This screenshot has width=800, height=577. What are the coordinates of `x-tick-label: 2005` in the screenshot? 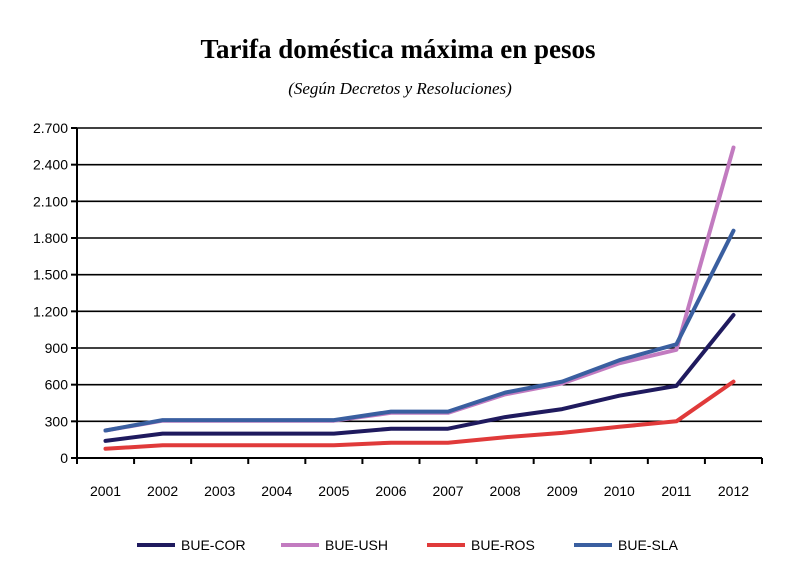 It's located at (333, 491).